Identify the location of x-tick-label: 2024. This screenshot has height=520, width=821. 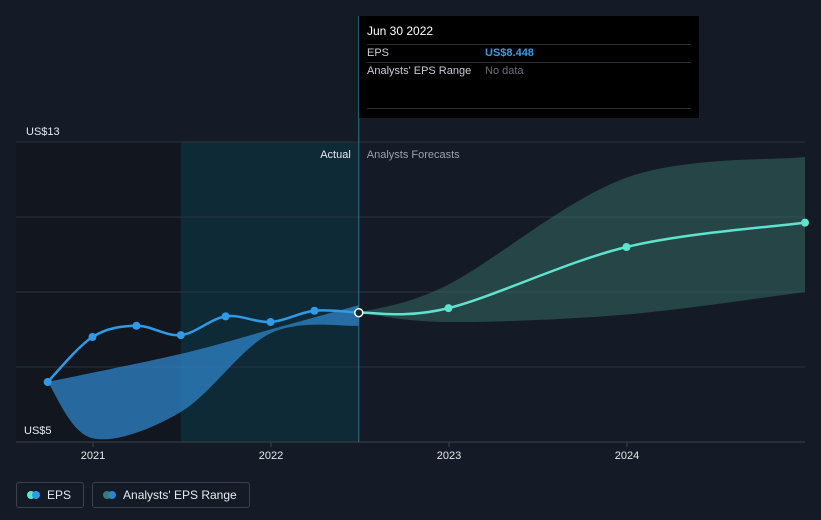
(627, 456).